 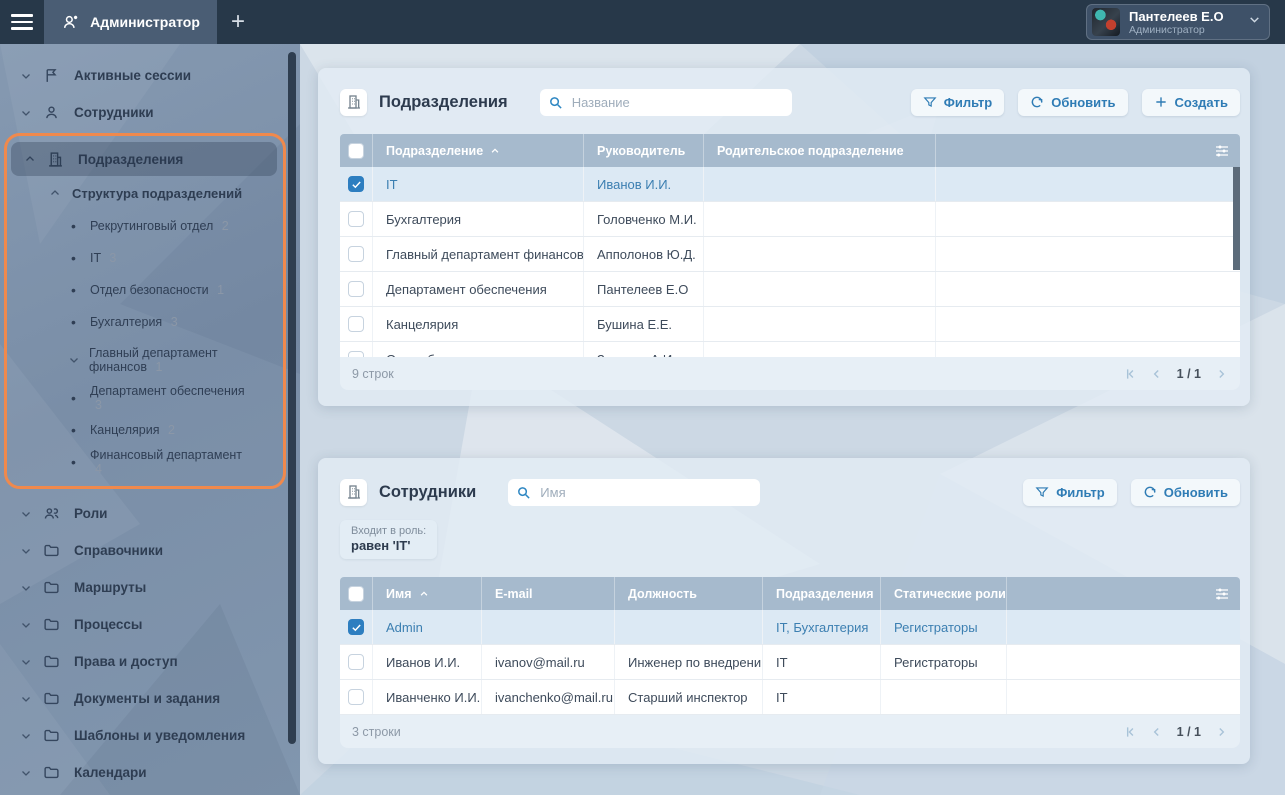 I want to click on sidebar-item-directories: Справочники, so click(x=150, y=550).